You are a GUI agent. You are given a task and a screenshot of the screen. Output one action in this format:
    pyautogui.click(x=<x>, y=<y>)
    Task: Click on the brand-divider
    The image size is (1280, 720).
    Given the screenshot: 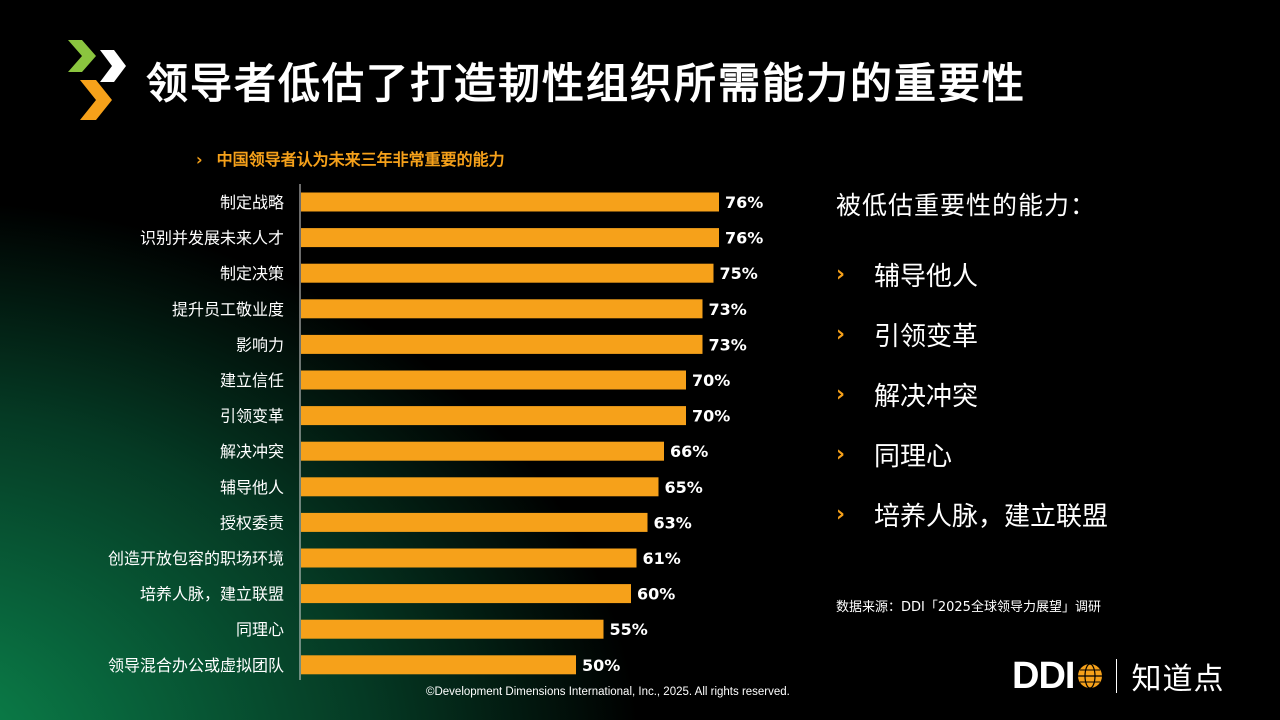 What is the action you would take?
    pyautogui.click(x=1117, y=676)
    